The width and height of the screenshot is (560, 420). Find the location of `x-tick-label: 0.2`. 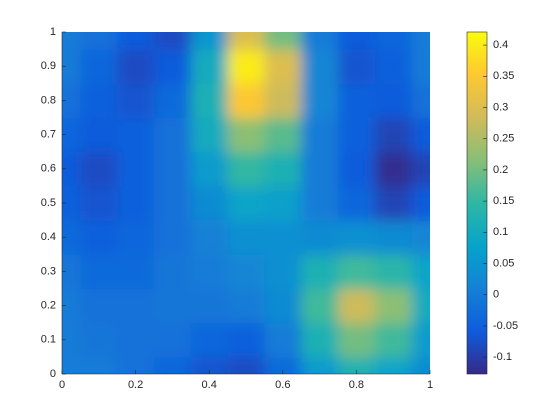

x-tick-label: 0.2 is located at coordinates (135, 385).